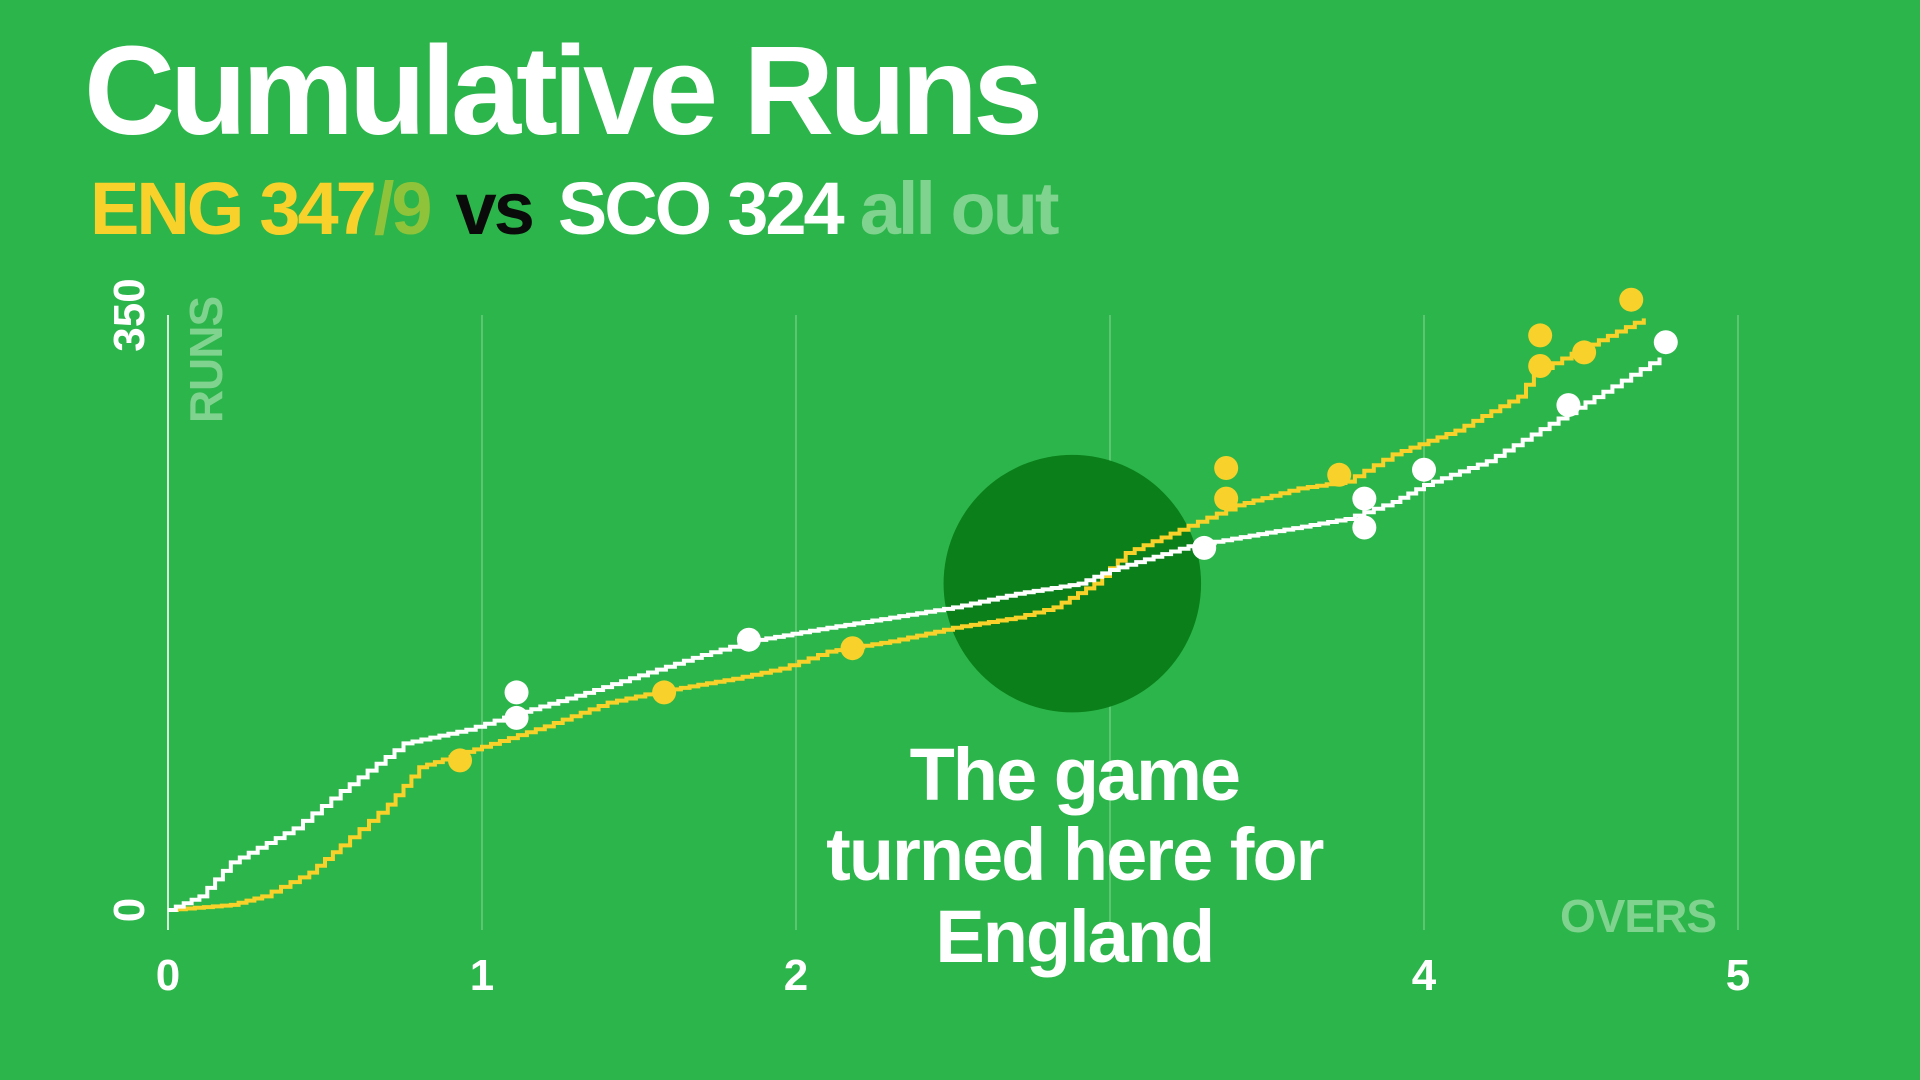 Image resolution: width=1920 pixels, height=1080 pixels. Describe the element at coordinates (634, 208) in the screenshot. I see `sco-team-label: SCO` at that location.